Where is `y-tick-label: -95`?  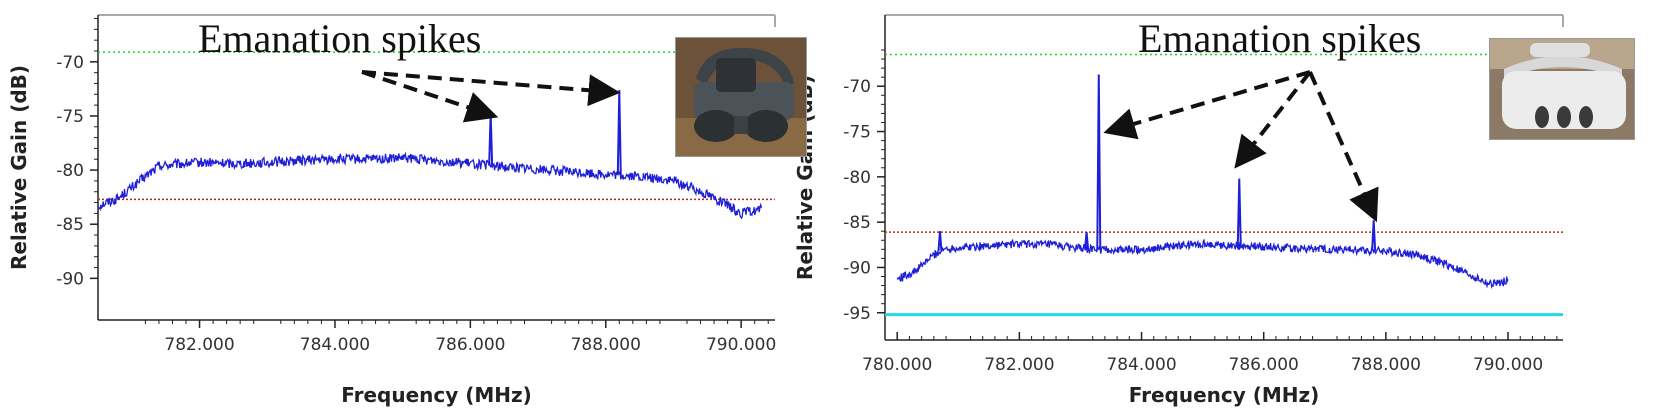
y-tick-label: -95 is located at coordinates (857, 314).